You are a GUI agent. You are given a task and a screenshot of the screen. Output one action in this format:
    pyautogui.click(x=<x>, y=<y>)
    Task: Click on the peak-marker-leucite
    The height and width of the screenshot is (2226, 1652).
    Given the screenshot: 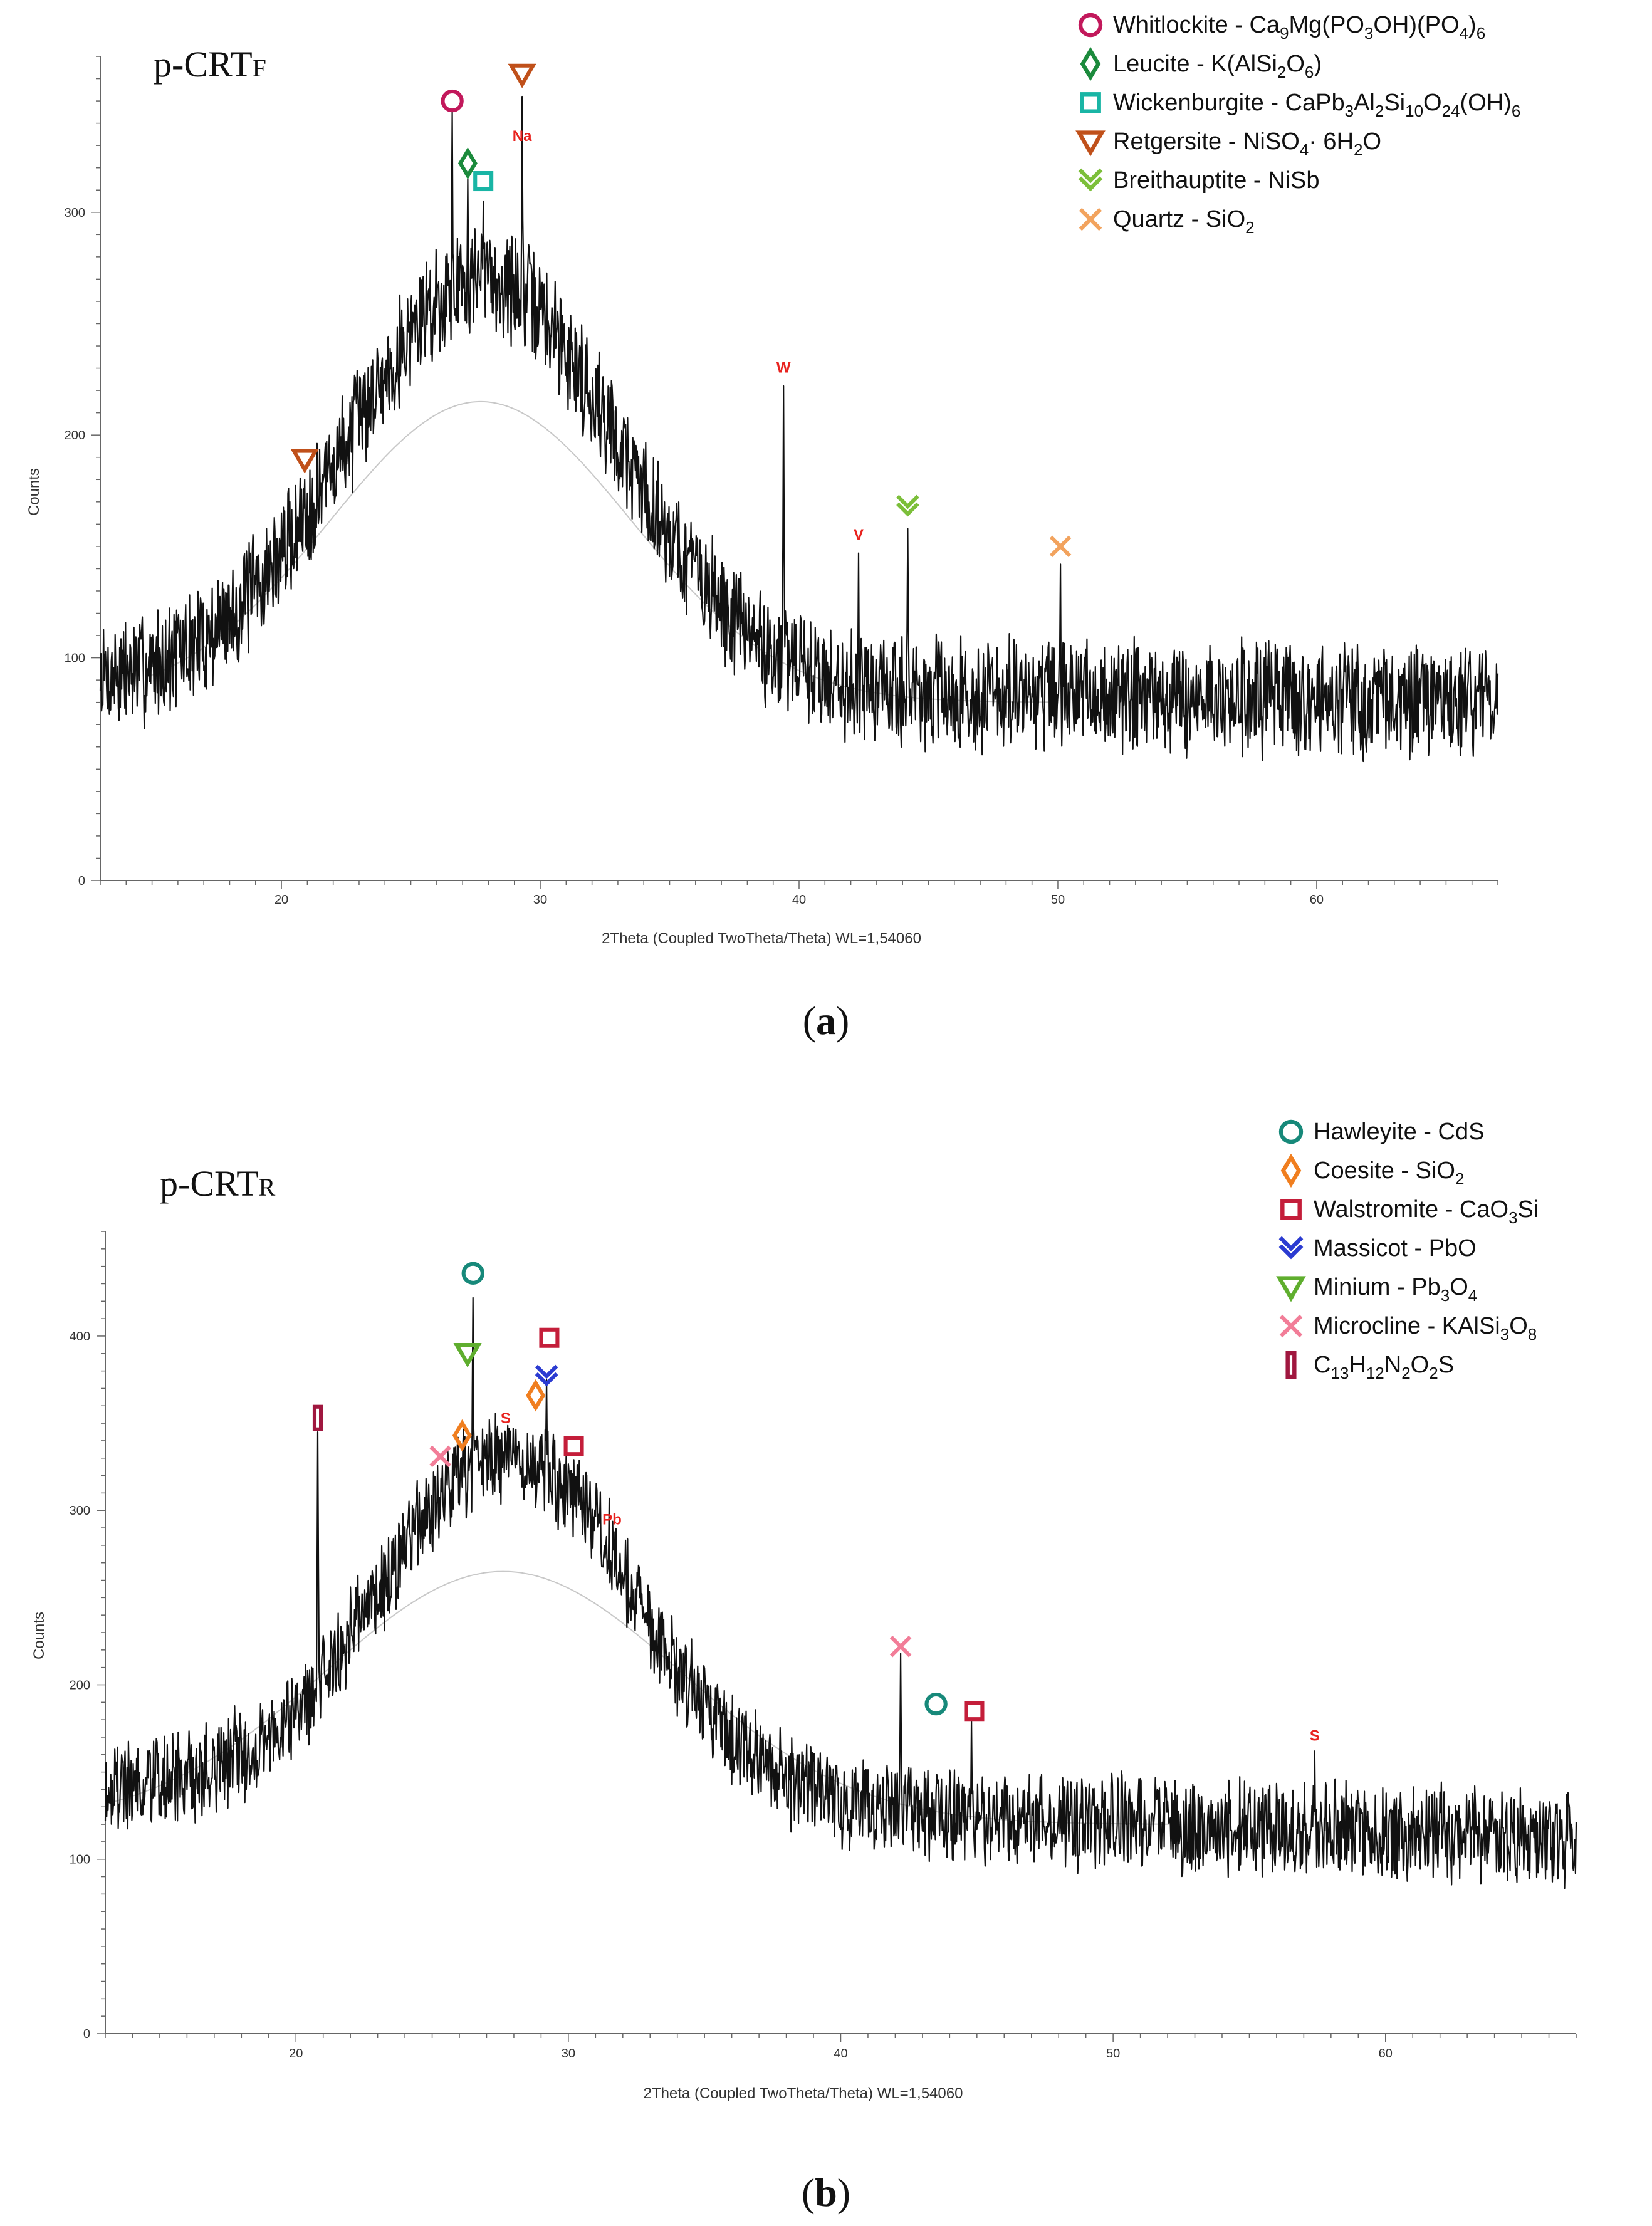 What is the action you would take?
    pyautogui.click(x=467, y=163)
    